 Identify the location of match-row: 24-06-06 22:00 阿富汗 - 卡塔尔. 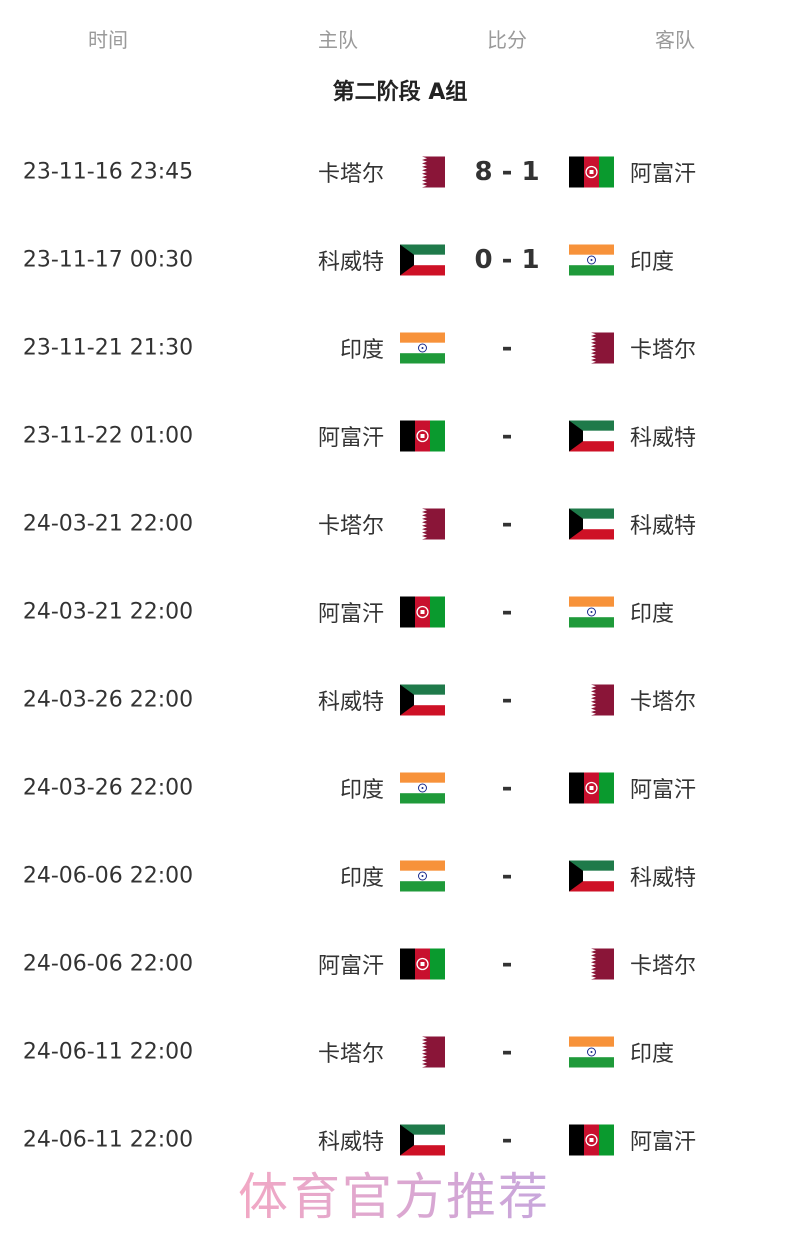
(400, 964).